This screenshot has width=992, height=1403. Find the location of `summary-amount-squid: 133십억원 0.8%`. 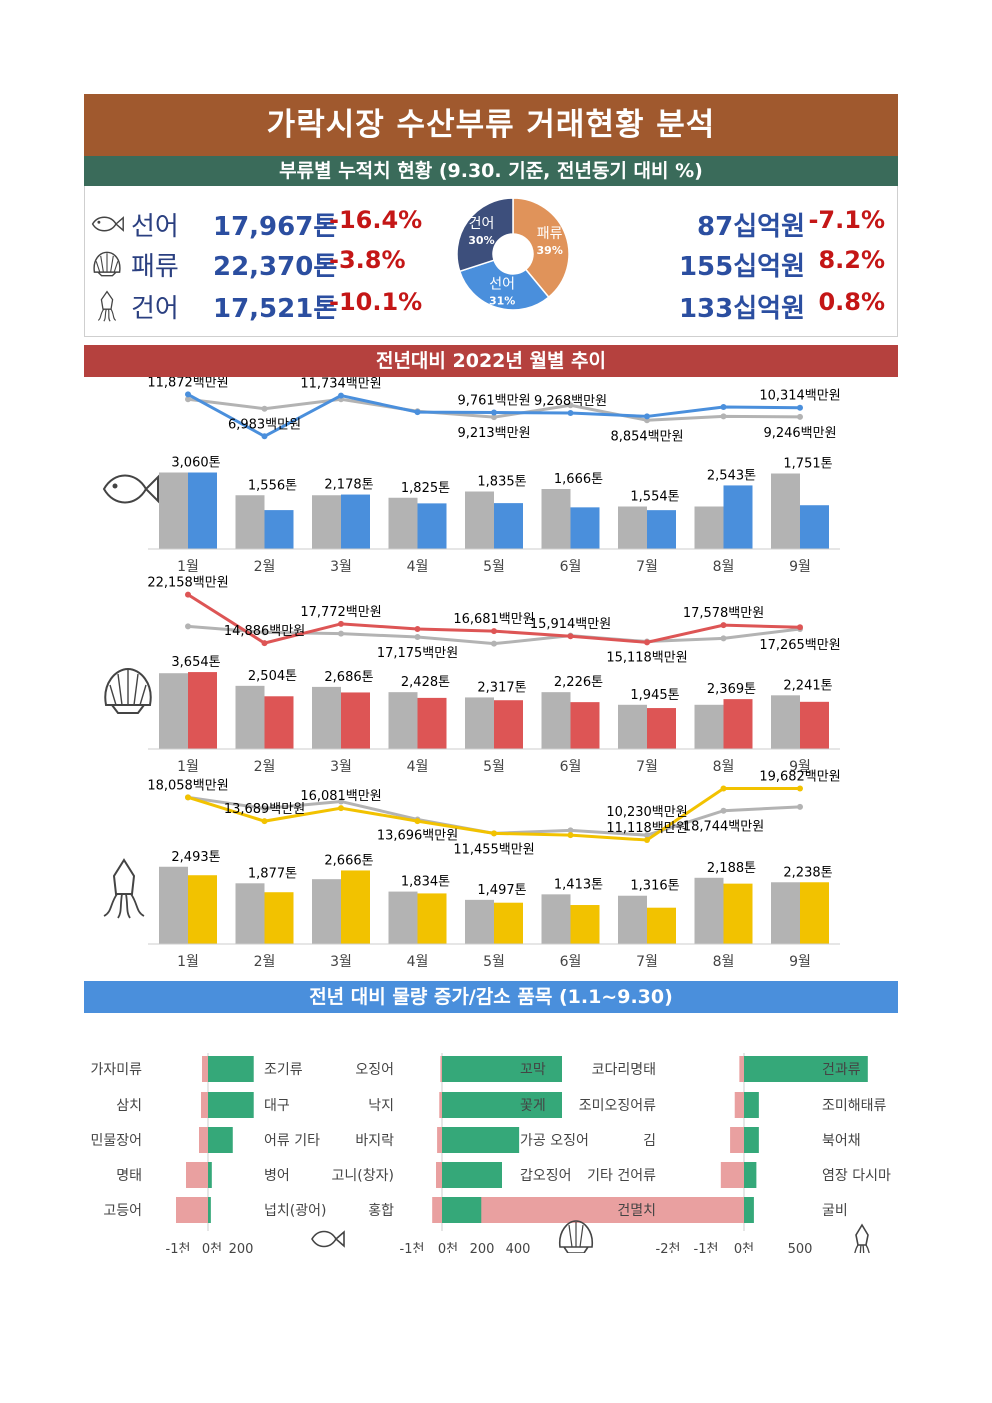

summary-amount-squid: 133십억원 0.8% is located at coordinates (781, 306).